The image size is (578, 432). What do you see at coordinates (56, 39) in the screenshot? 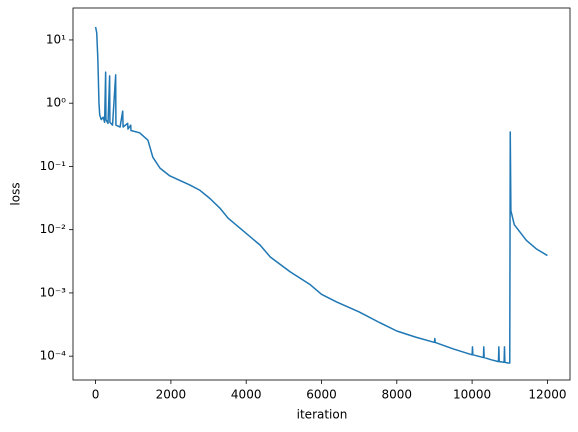
I see `y-tick-label: 10¹` at bounding box center [56, 39].